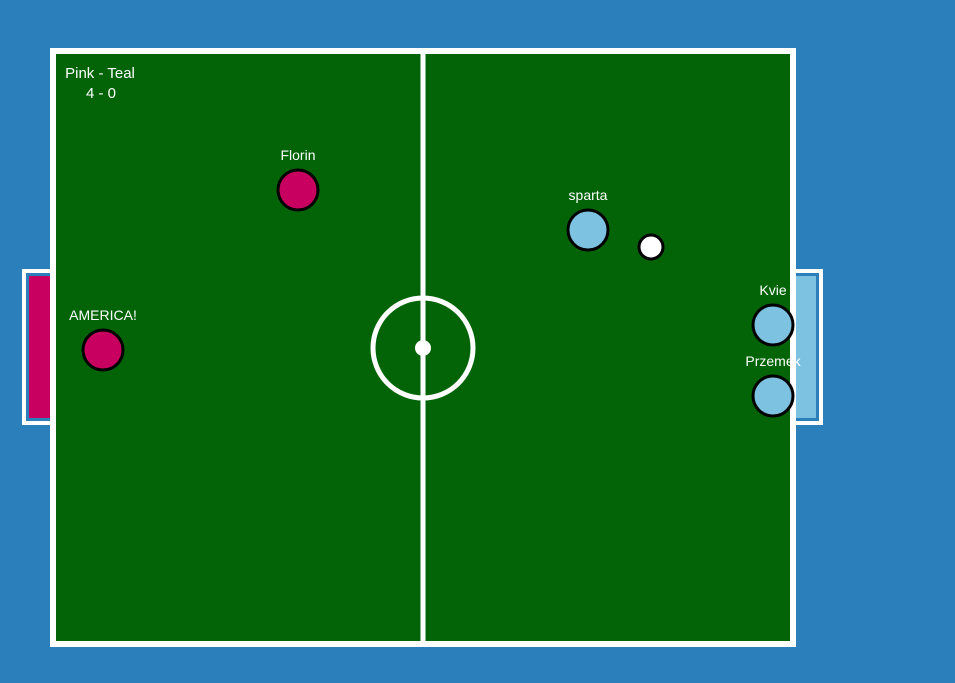 This screenshot has height=683, width=955. I want to click on goal-left-net, so click(41, 347).